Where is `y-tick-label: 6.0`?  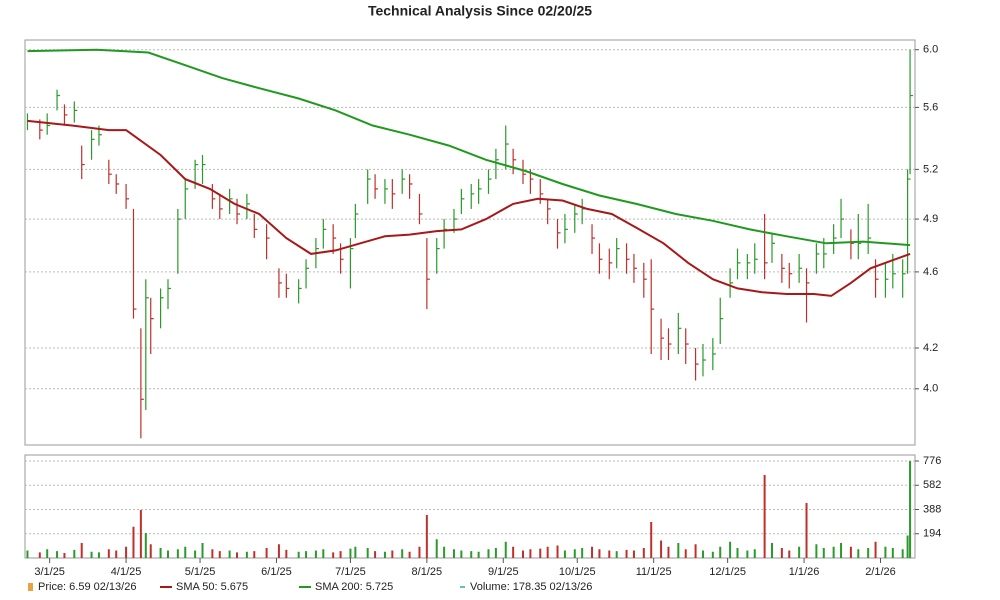
y-tick-label: 6.0 is located at coordinates (930, 50).